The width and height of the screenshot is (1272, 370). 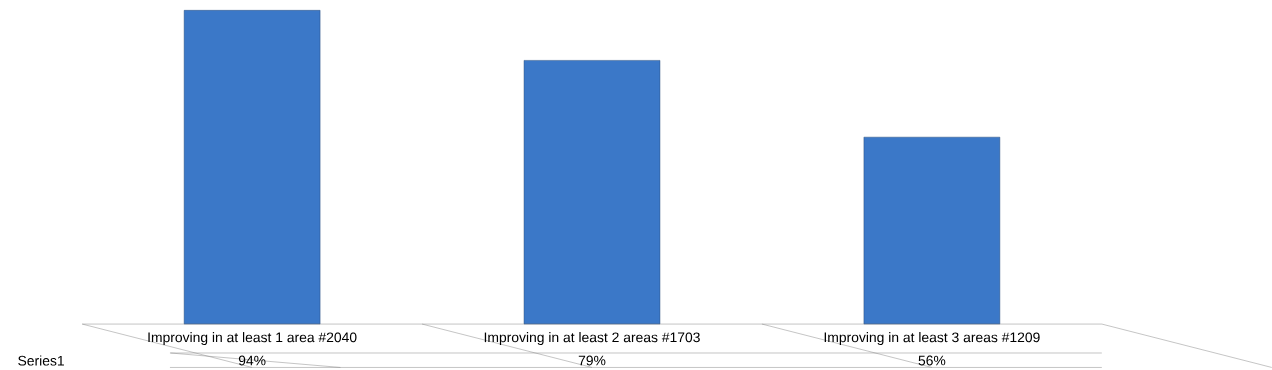 I want to click on text: Series1, so click(x=41, y=360).